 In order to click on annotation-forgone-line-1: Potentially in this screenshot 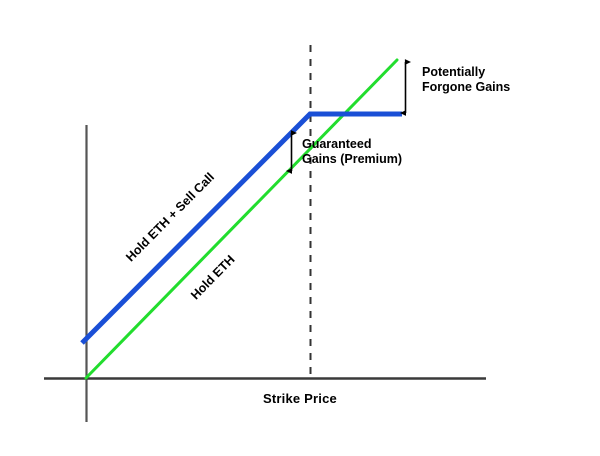, I will do `click(454, 72)`.